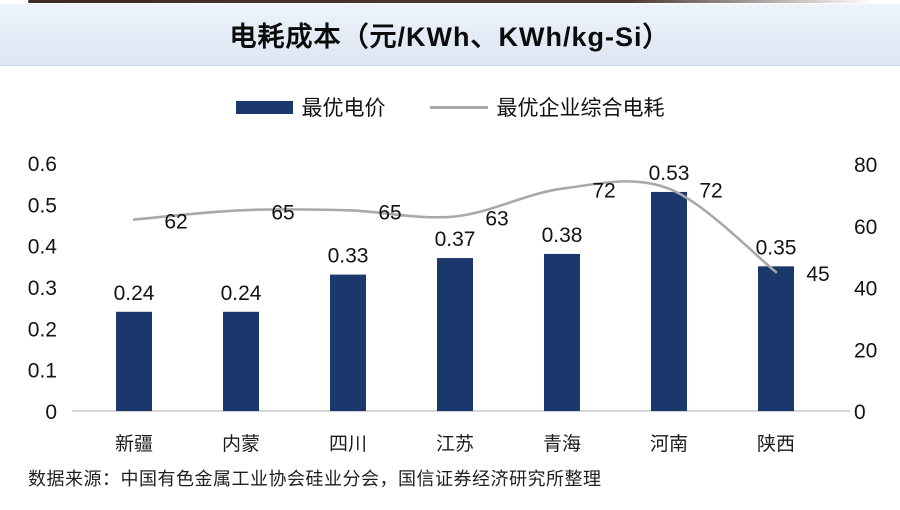 The image size is (900, 510). I want to click on legend-item-bar-price: 最优电价, so click(310, 107).